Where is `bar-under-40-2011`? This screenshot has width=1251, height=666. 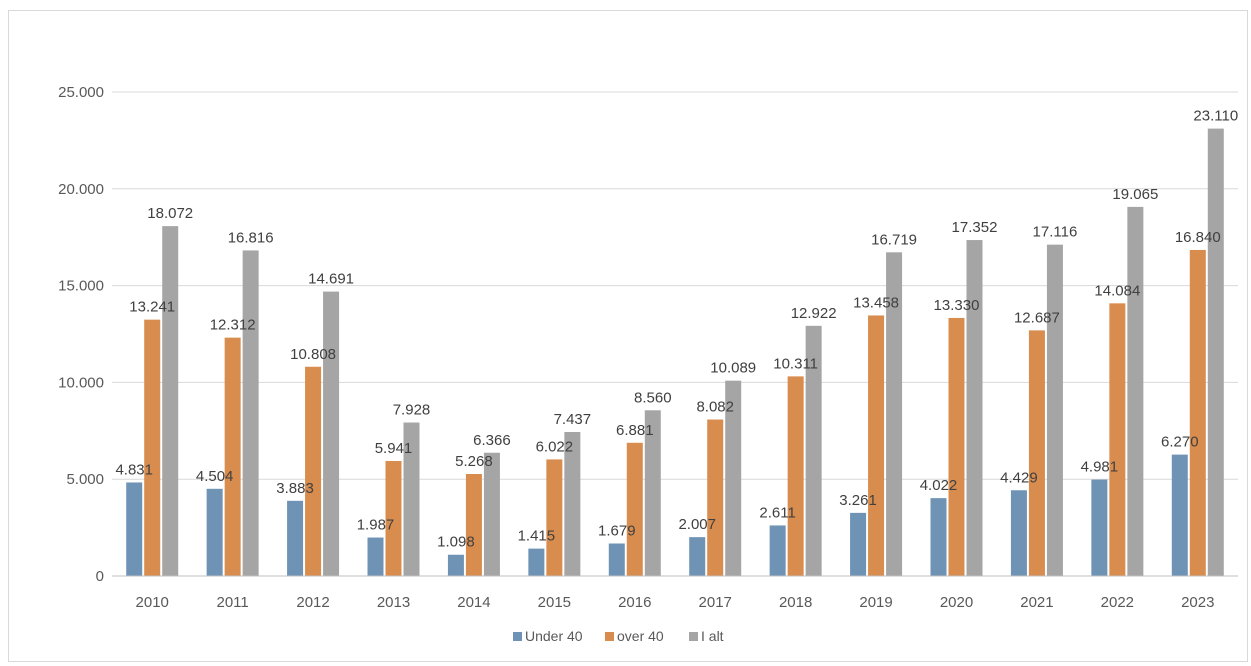
bar-under-40-2011 is located at coordinates (214, 532).